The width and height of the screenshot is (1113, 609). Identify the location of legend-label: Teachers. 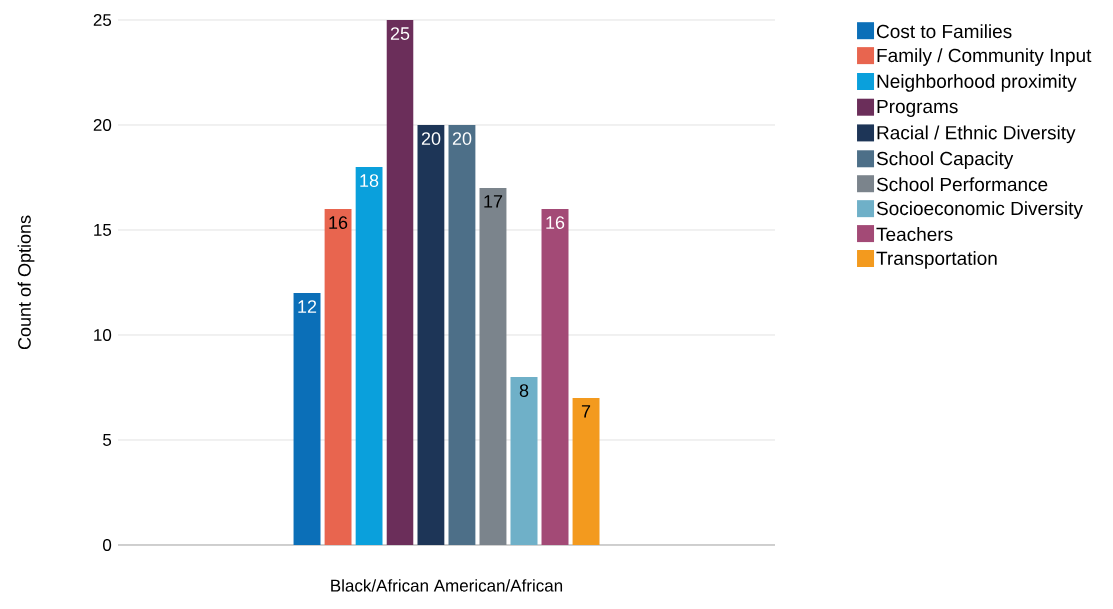
(914, 234).